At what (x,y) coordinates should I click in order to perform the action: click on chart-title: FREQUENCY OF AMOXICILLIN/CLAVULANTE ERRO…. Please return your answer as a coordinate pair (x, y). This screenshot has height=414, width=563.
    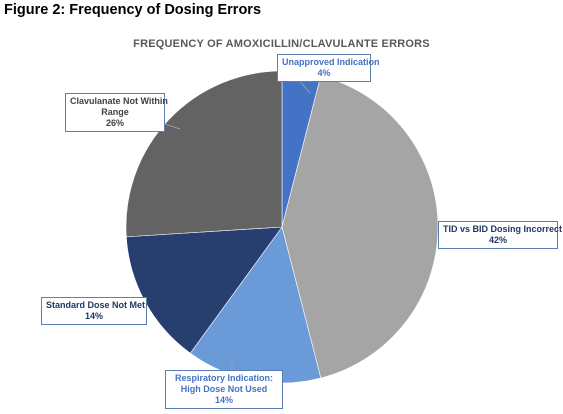
    Looking at the image, I should click on (281, 44).